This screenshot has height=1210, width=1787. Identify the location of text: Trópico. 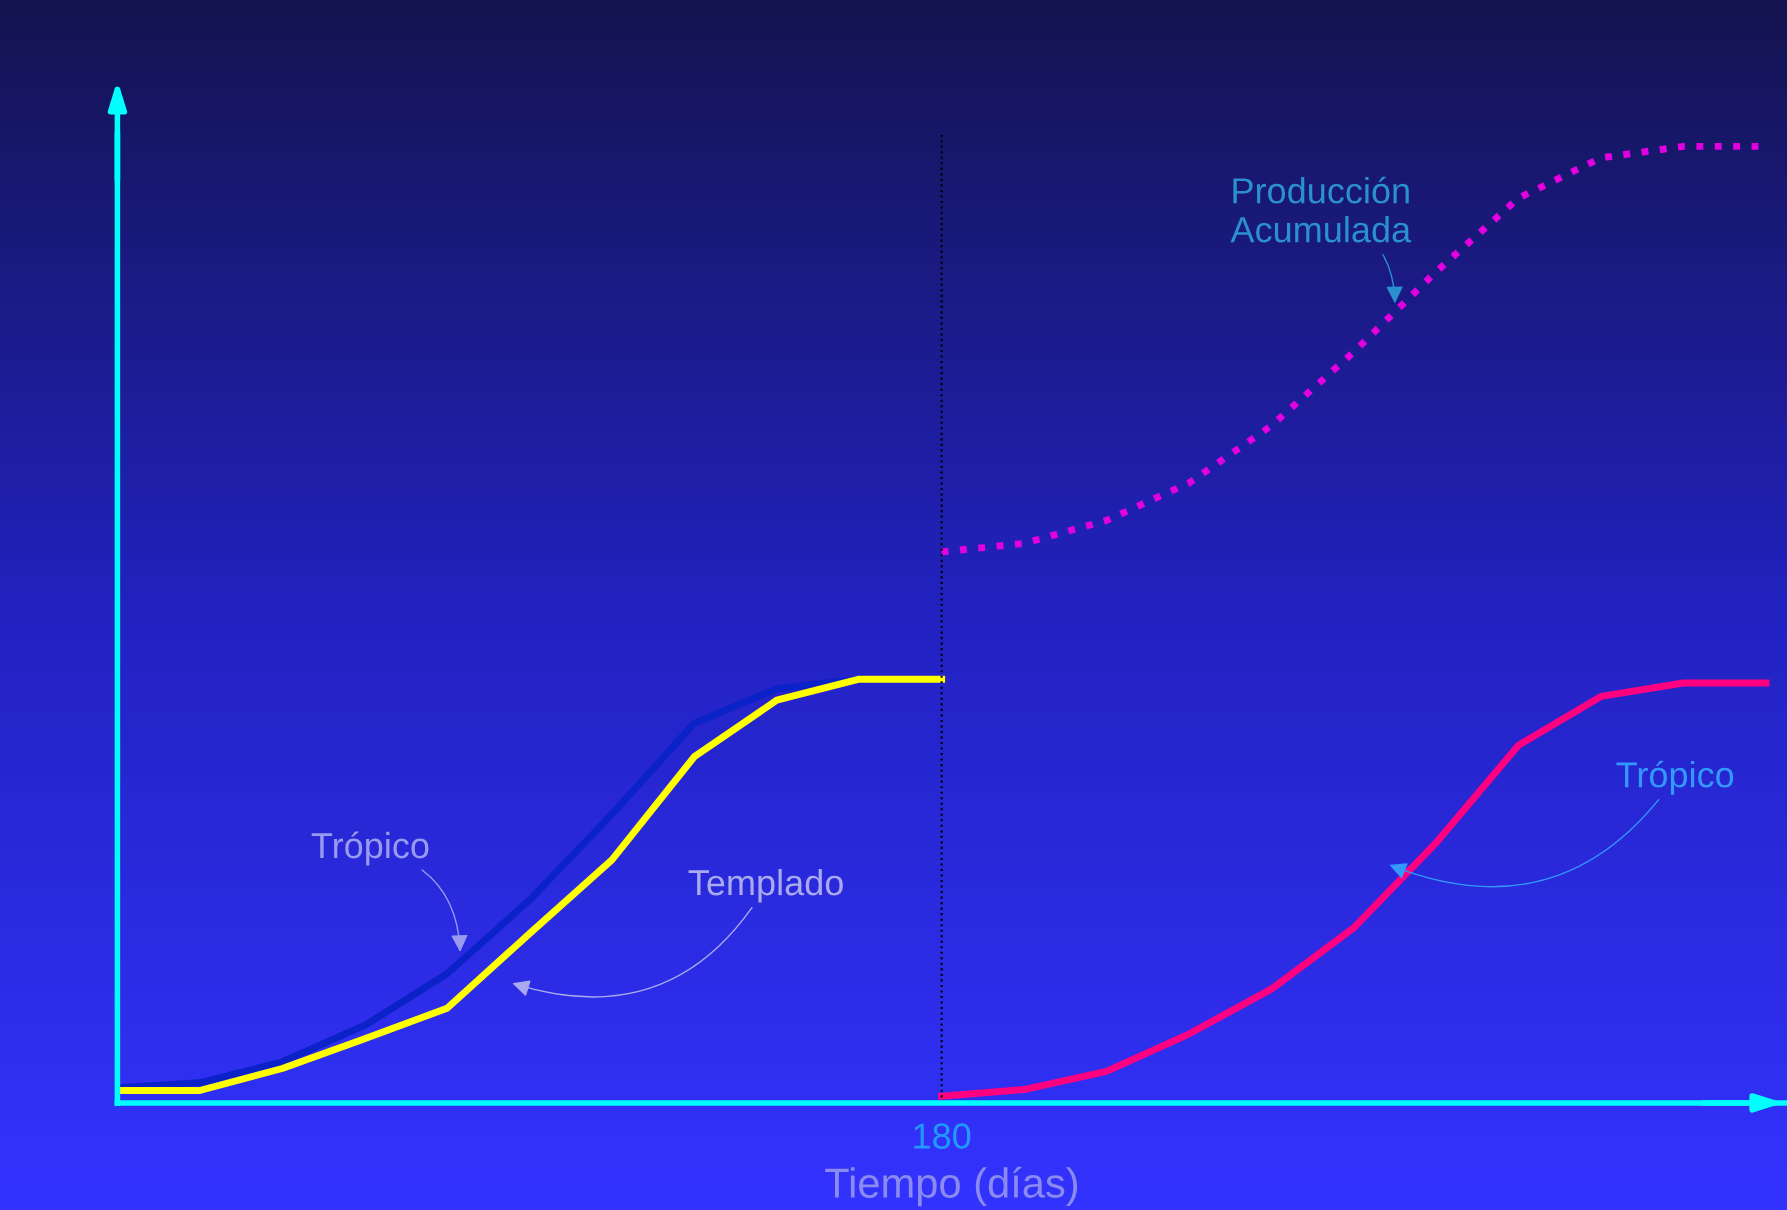
(370, 848).